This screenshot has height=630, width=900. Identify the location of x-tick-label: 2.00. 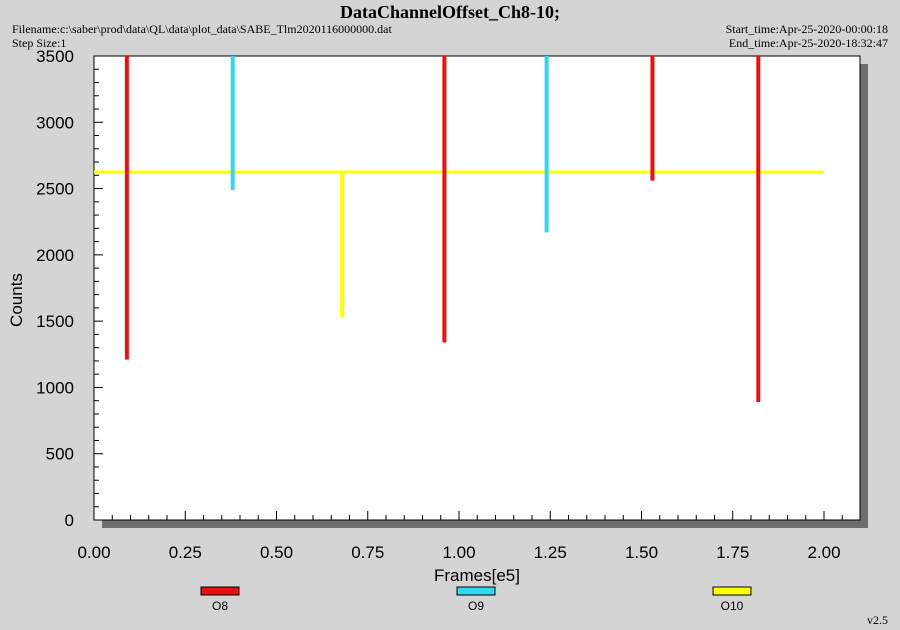
(823, 552).